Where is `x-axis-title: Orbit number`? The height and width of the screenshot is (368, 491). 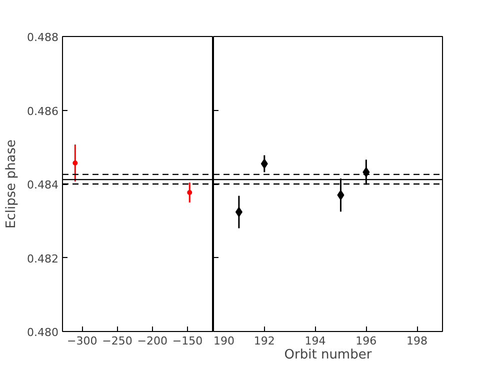
x-axis-title: Orbit number is located at coordinates (328, 355).